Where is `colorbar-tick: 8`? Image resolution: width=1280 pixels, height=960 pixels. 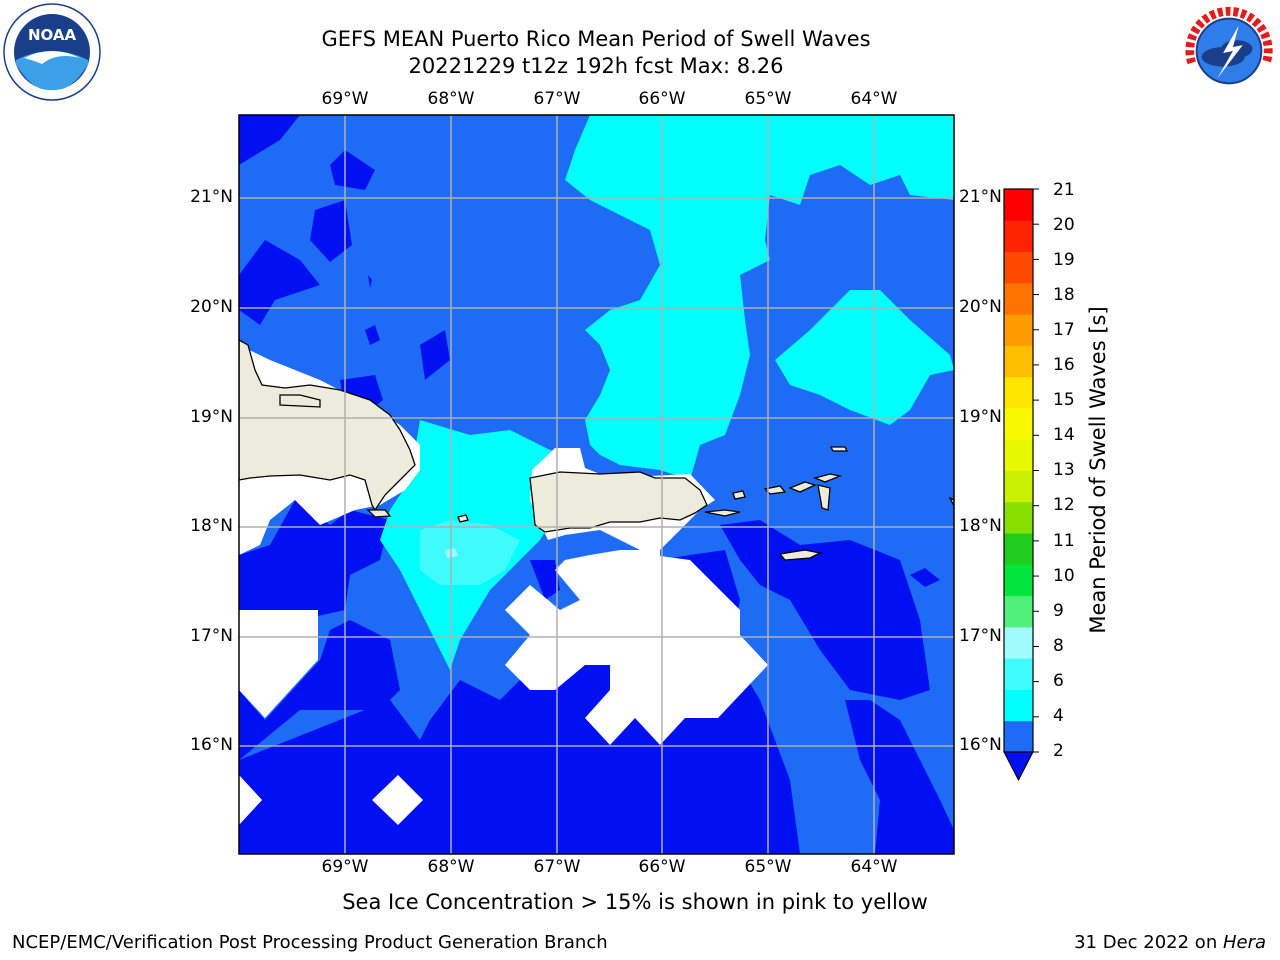 colorbar-tick: 8 is located at coordinates (1058, 646).